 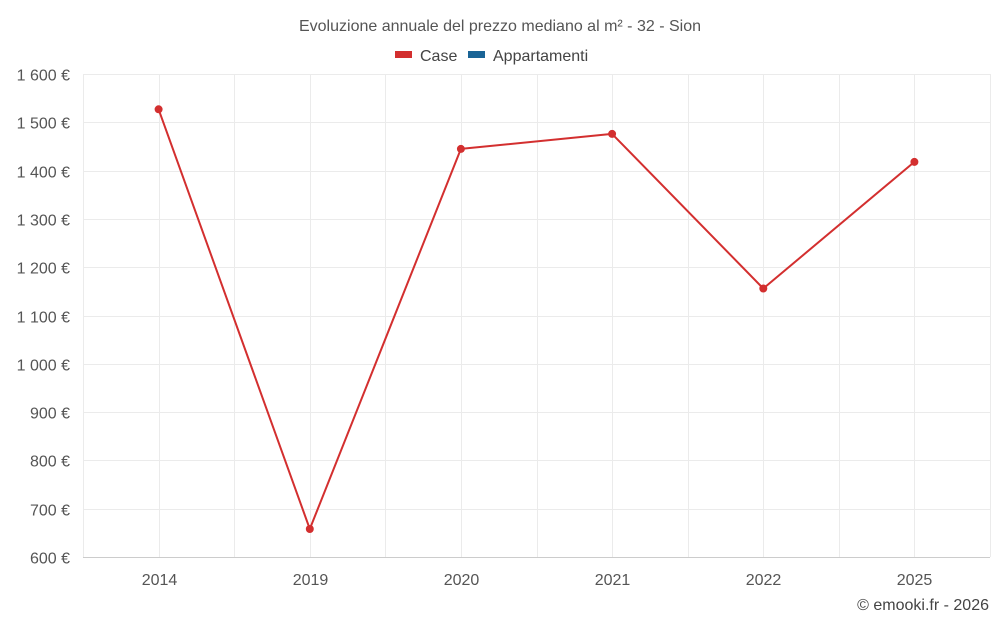 What do you see at coordinates (43, 221) in the screenshot?
I see `y-tick-label: 1 300 €` at bounding box center [43, 221].